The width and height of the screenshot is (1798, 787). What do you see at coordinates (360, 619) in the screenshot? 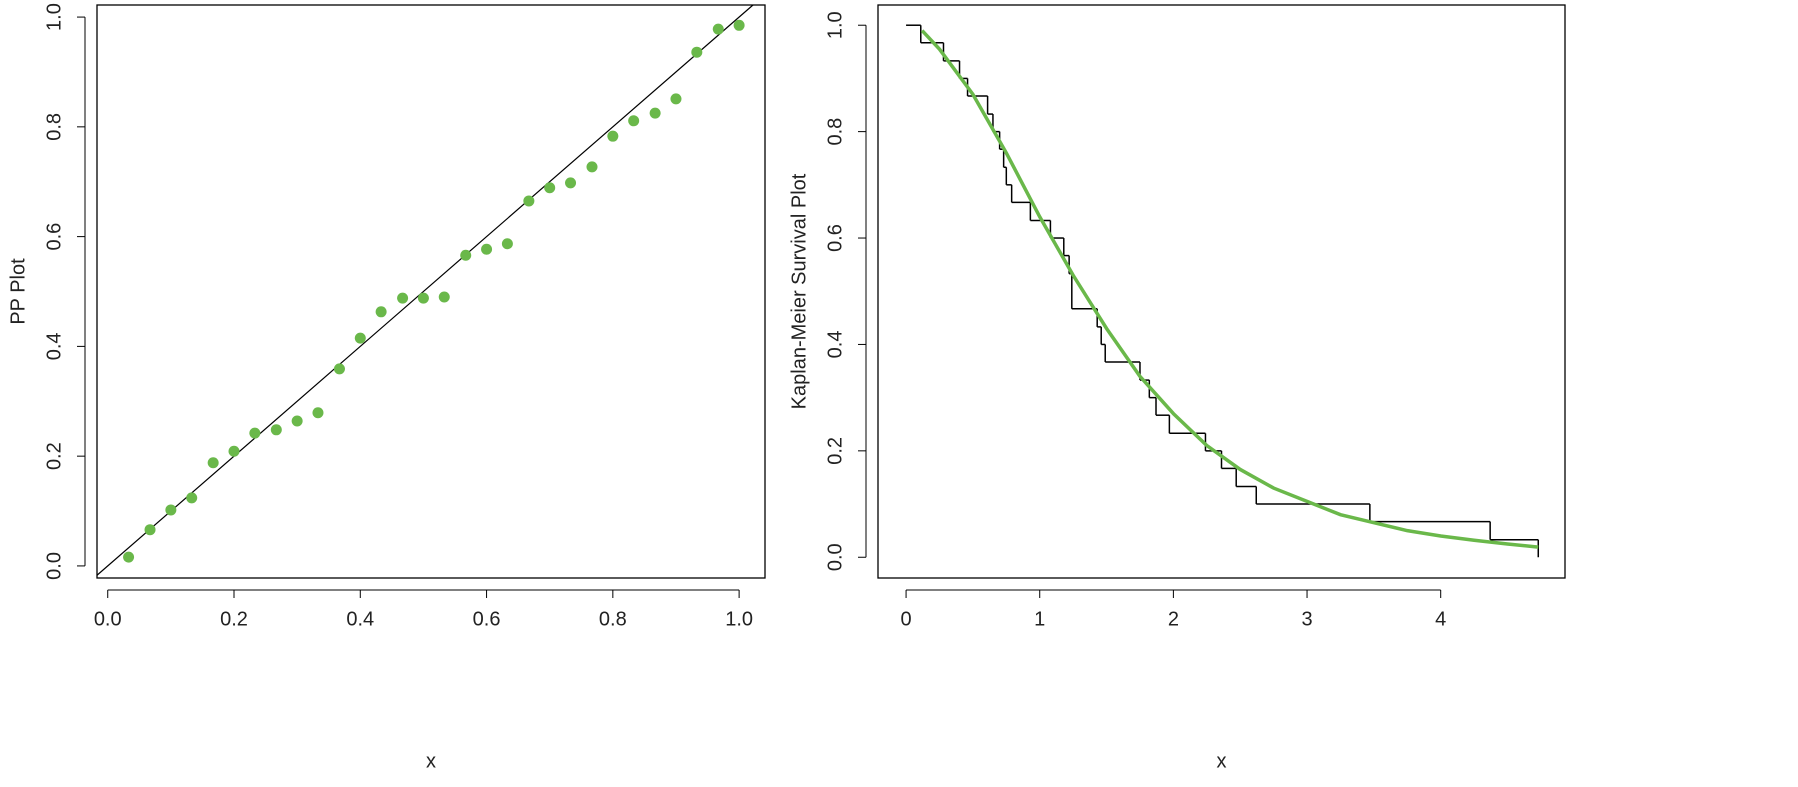
I see `x-tick-label: 0.4` at bounding box center [360, 619].